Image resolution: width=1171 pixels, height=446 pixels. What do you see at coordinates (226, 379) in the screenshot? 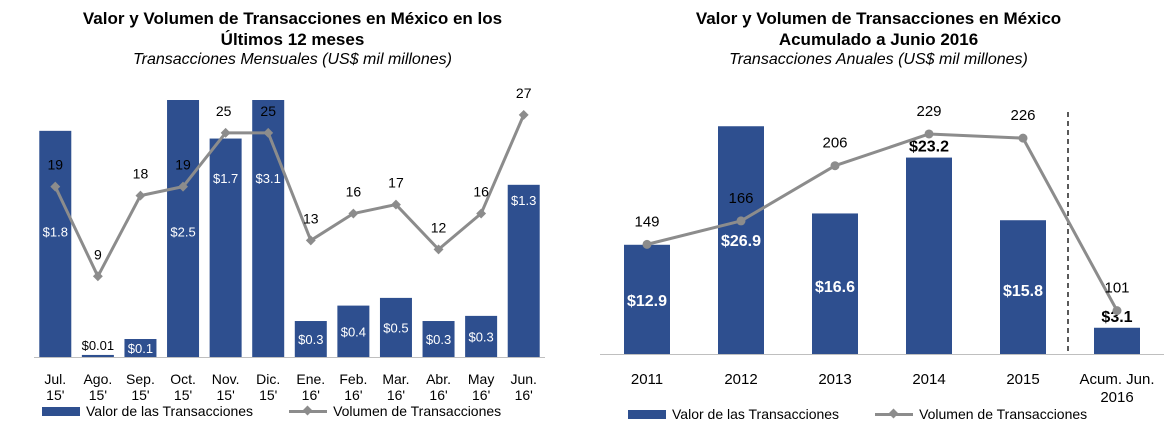
I see `x-tick-label: Nov.` at bounding box center [226, 379].